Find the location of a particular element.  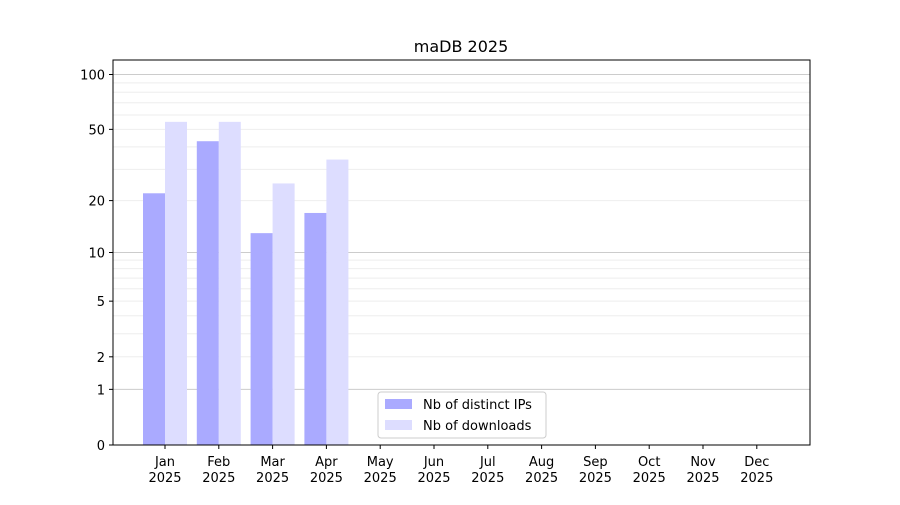

x-tick-label-month: Feb is located at coordinates (218, 462).